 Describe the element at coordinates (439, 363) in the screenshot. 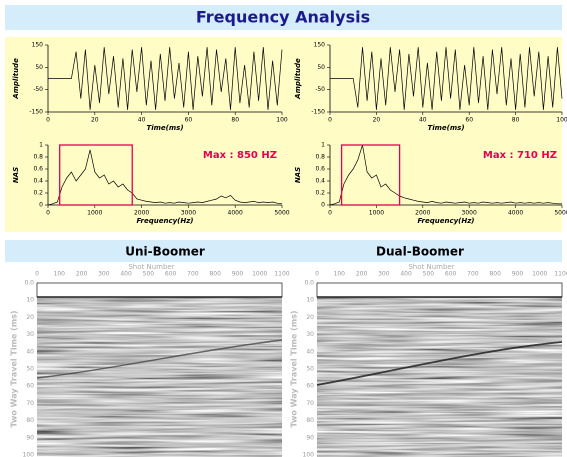

I see `reflector` at that location.